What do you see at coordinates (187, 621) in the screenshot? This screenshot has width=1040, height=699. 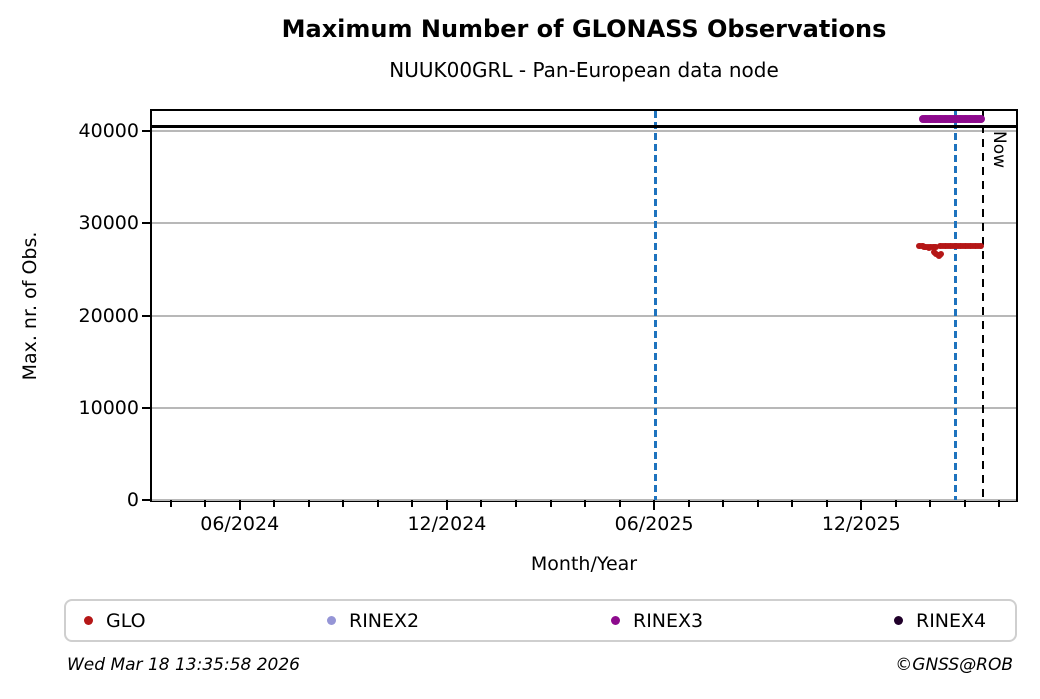 I see `legend-item-glo: GLO` at bounding box center [187, 621].